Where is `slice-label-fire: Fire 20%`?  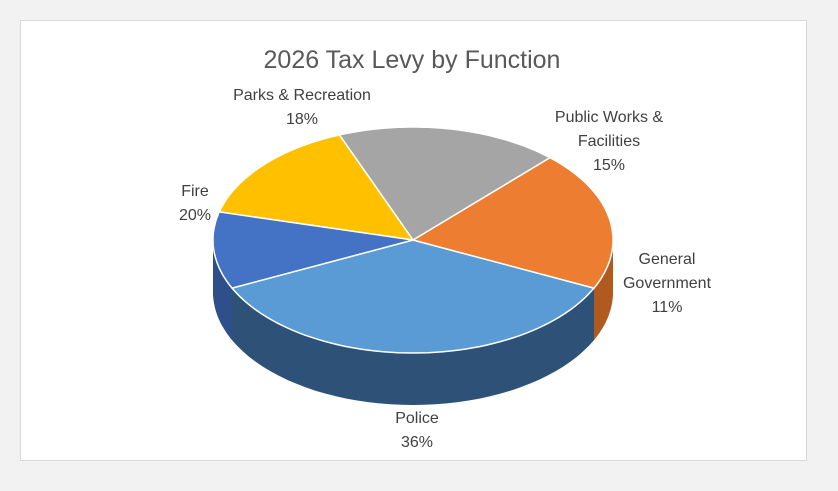
slice-label-fire: Fire 20% is located at coordinates (195, 204).